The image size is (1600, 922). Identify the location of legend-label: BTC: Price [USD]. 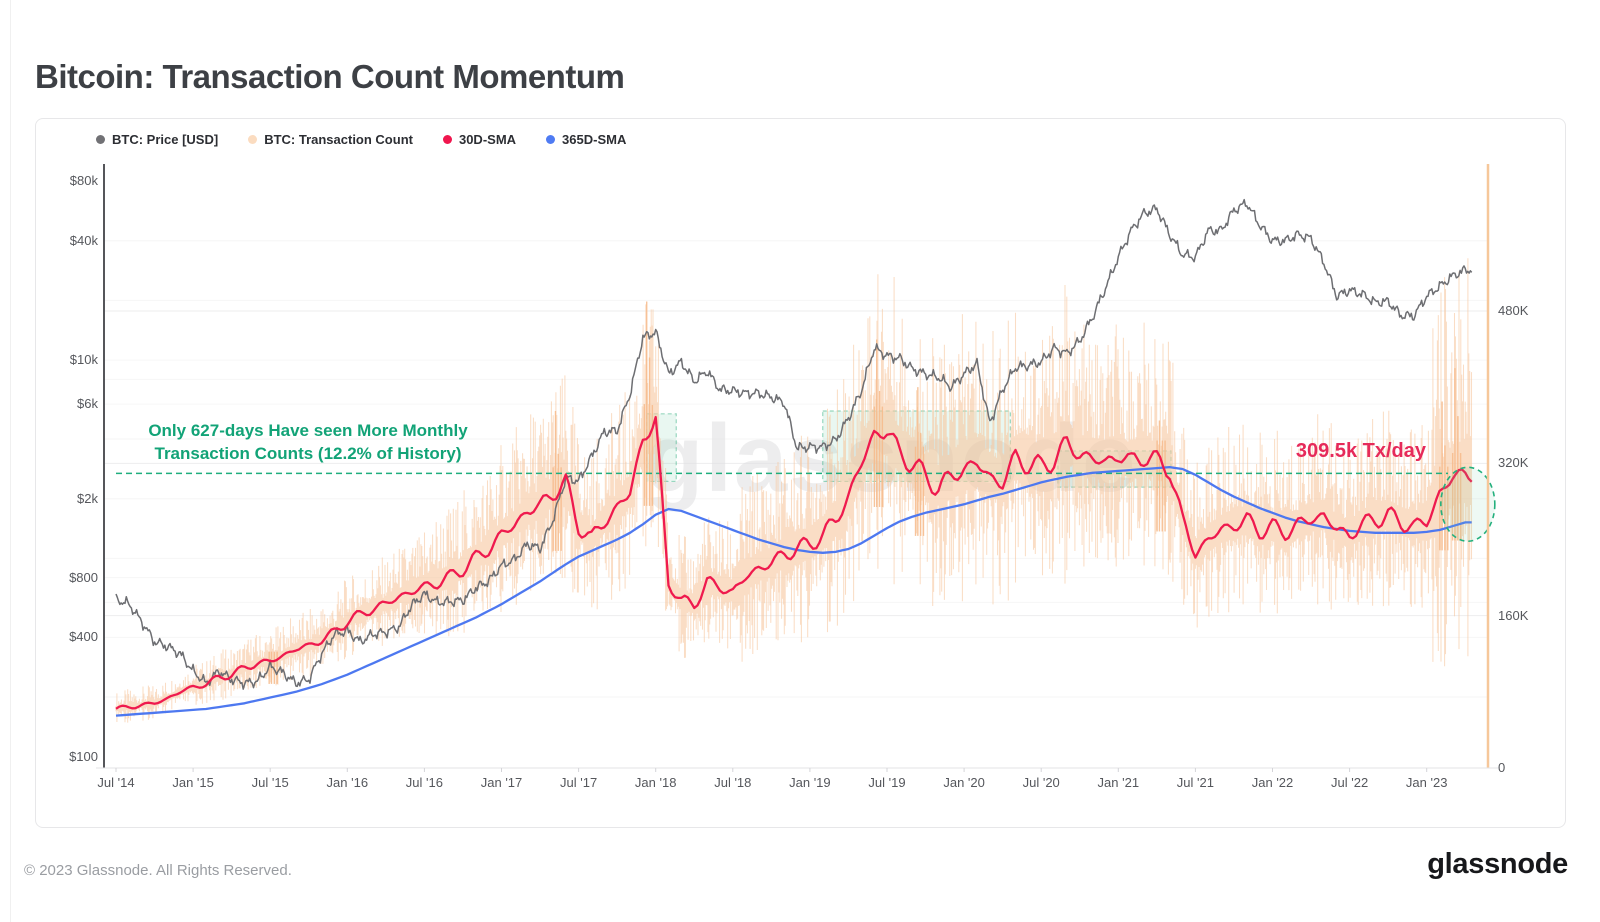
(165, 139).